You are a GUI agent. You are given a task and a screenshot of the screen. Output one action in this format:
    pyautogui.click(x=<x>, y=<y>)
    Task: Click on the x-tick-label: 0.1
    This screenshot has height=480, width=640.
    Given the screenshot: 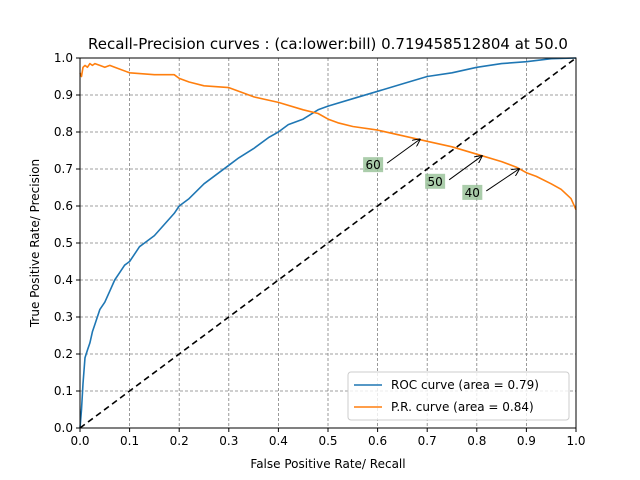 What is the action you would take?
    pyautogui.click(x=129, y=441)
    